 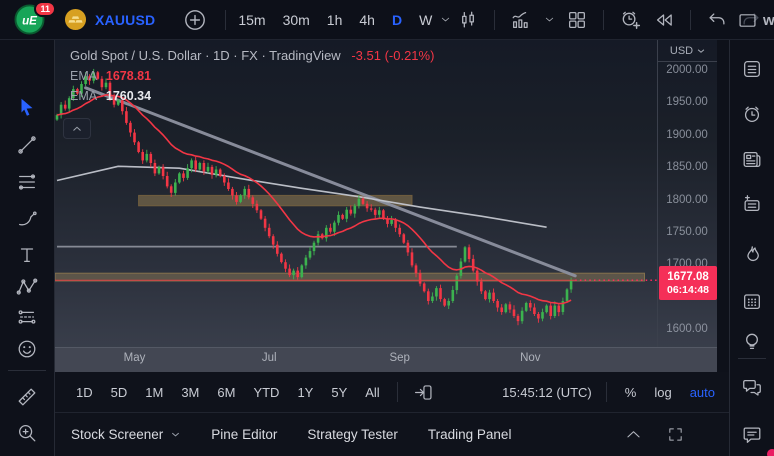 I want to click on timeframe-30m: 30m, so click(x=296, y=19).